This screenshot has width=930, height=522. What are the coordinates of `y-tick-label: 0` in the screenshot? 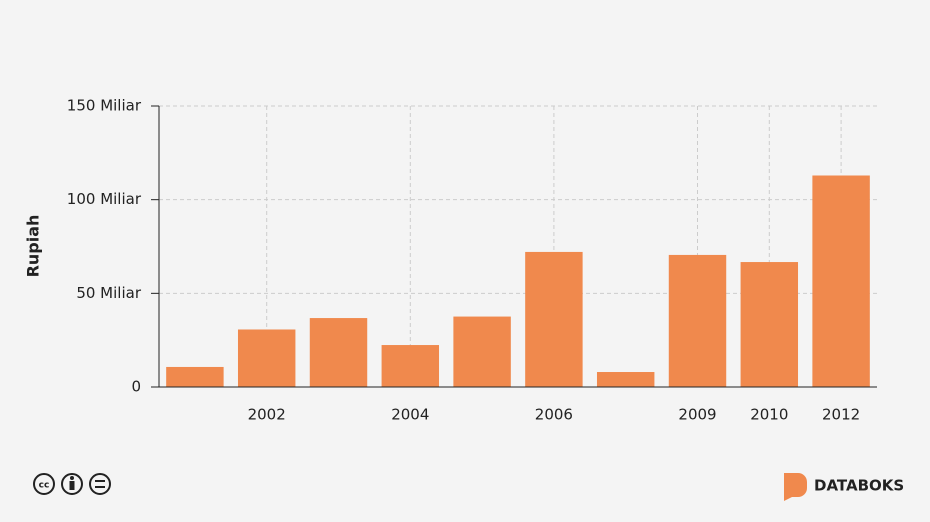 It's located at (136, 387).